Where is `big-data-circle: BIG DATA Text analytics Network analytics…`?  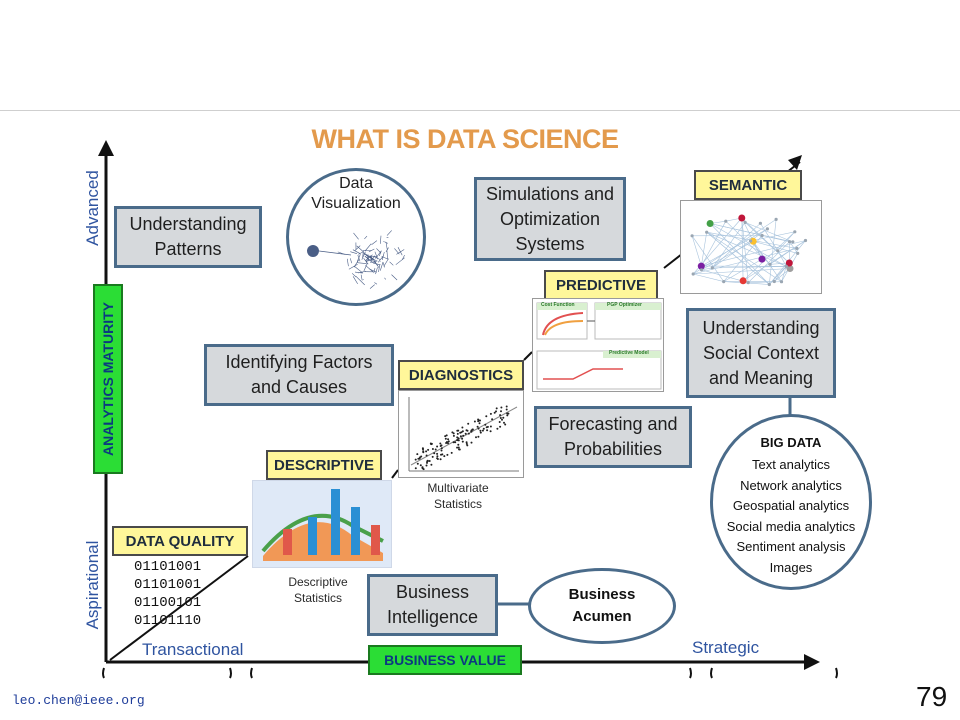 big-data-circle: BIG DATA Text analytics Network analytics… is located at coordinates (791, 502).